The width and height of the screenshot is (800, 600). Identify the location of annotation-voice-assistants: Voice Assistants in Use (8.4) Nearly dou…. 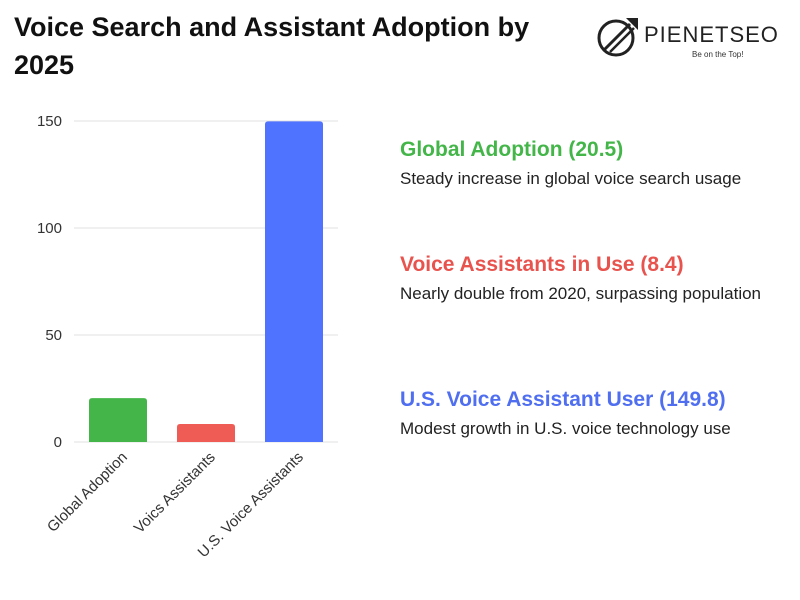
(595, 279).